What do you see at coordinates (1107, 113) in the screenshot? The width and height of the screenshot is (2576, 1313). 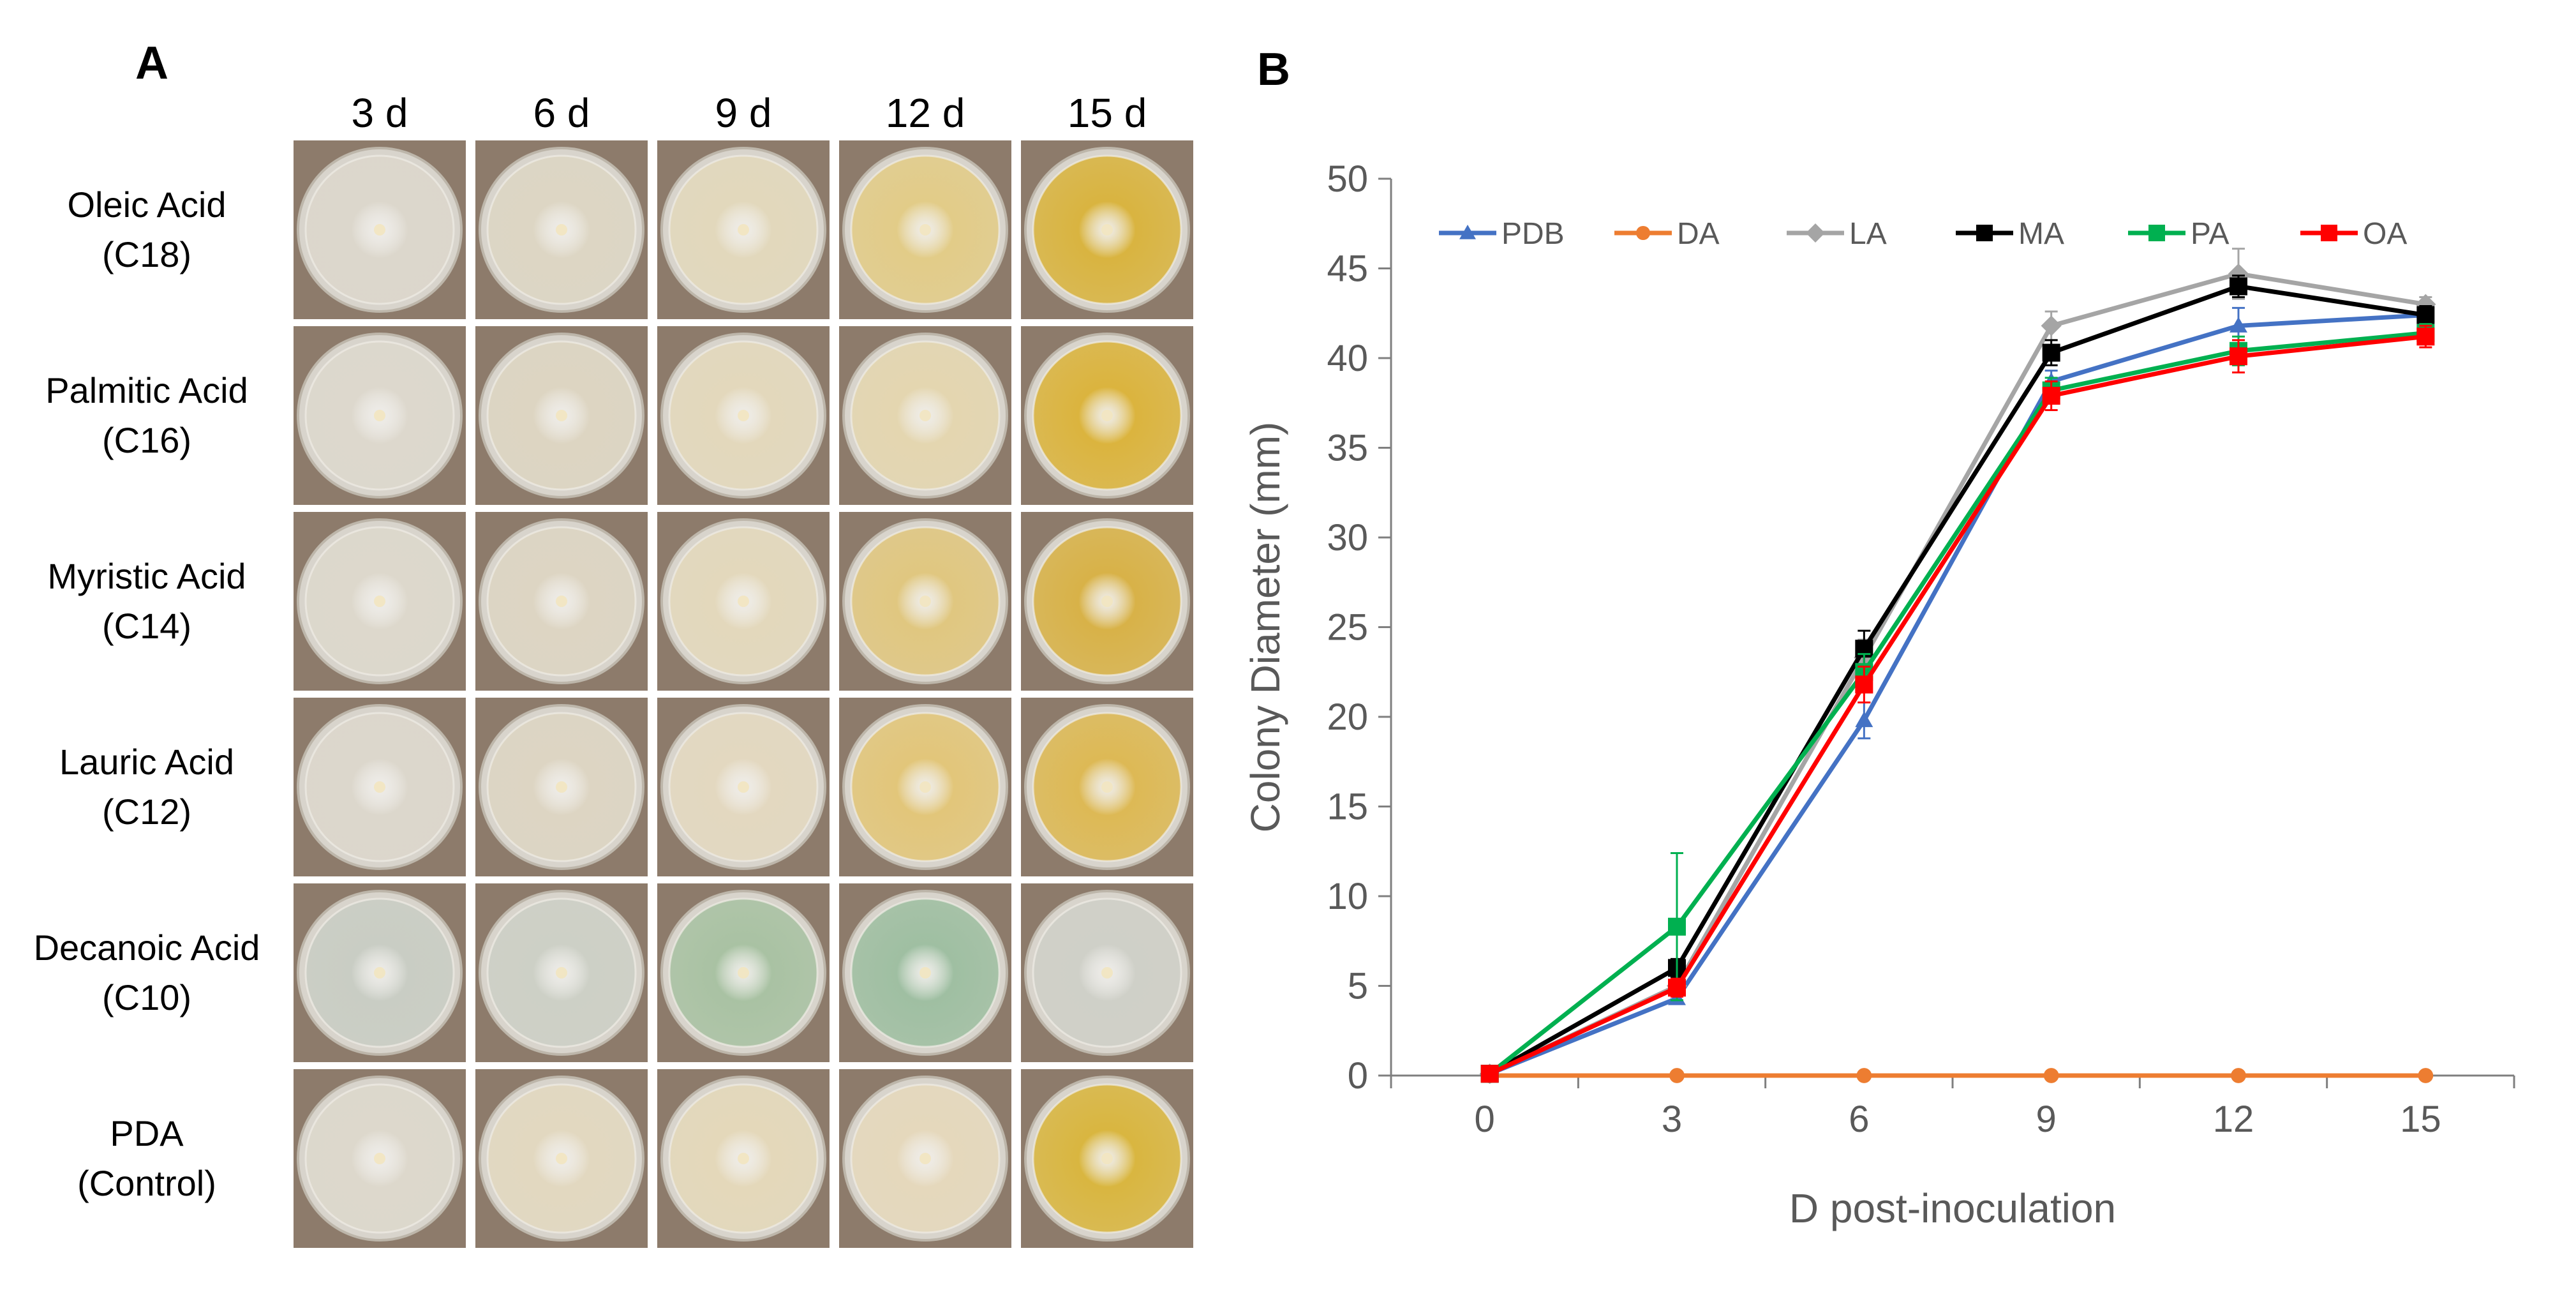 I see `column-header: 15 d` at bounding box center [1107, 113].